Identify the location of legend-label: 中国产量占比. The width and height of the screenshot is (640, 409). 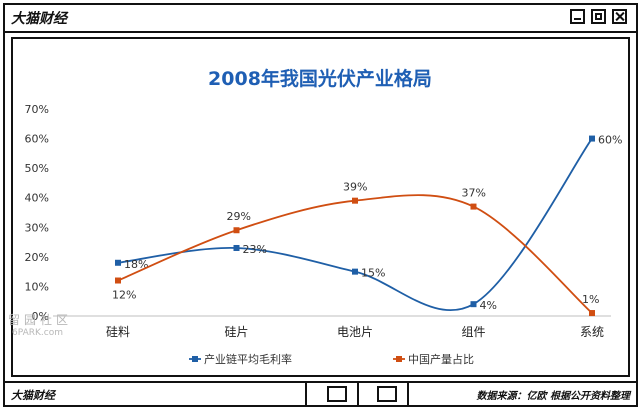
(441, 359).